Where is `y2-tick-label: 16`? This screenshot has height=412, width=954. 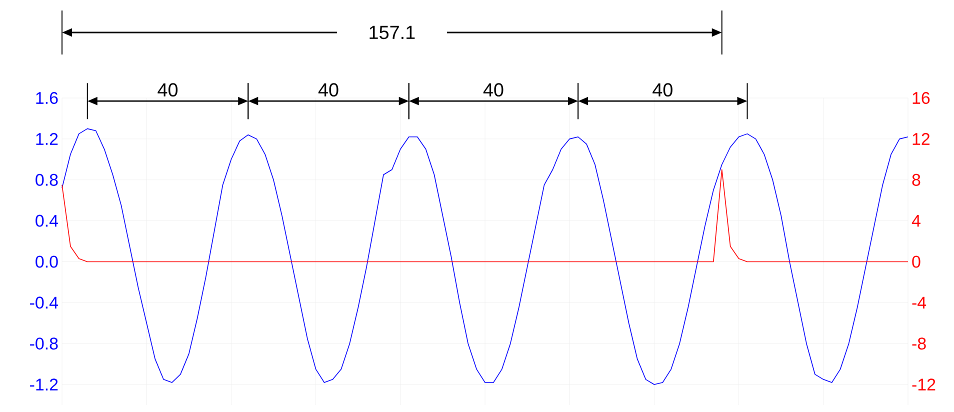 y2-tick-label: 16 is located at coordinates (921, 98).